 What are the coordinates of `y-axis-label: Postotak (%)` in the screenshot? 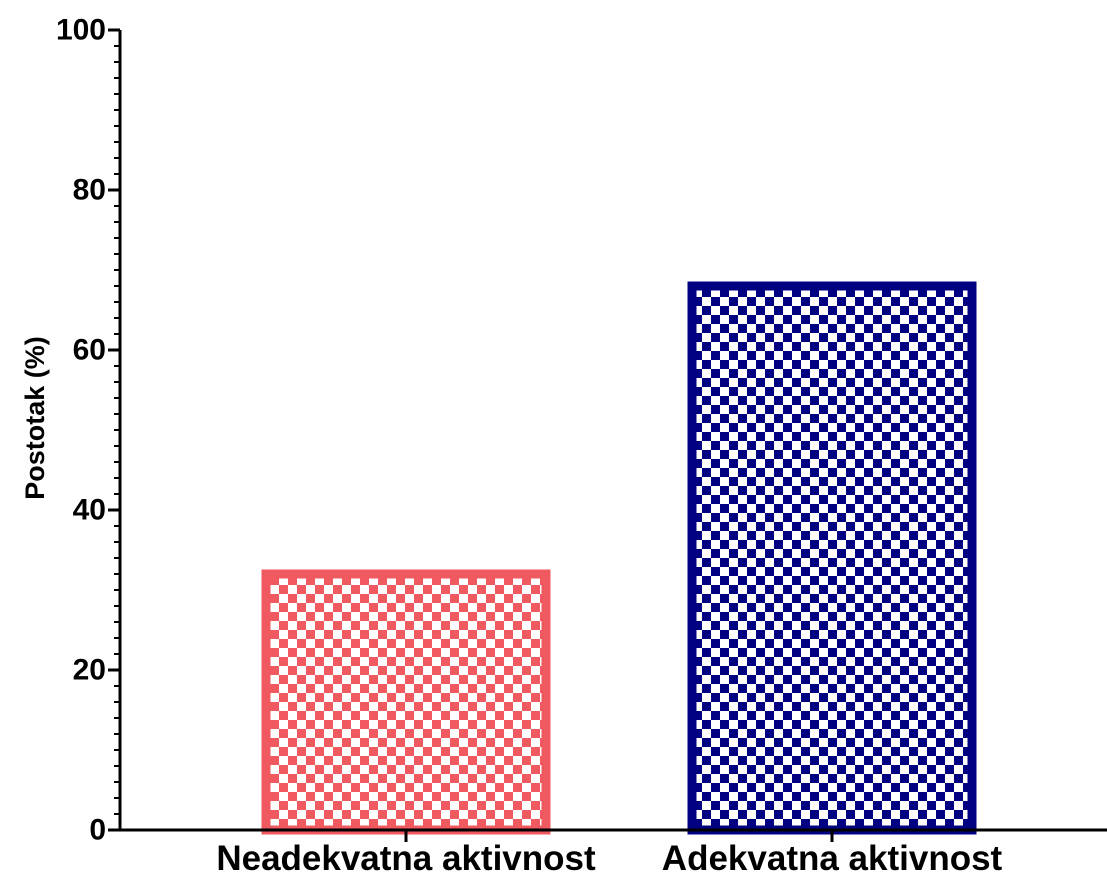 It's located at (35, 418).